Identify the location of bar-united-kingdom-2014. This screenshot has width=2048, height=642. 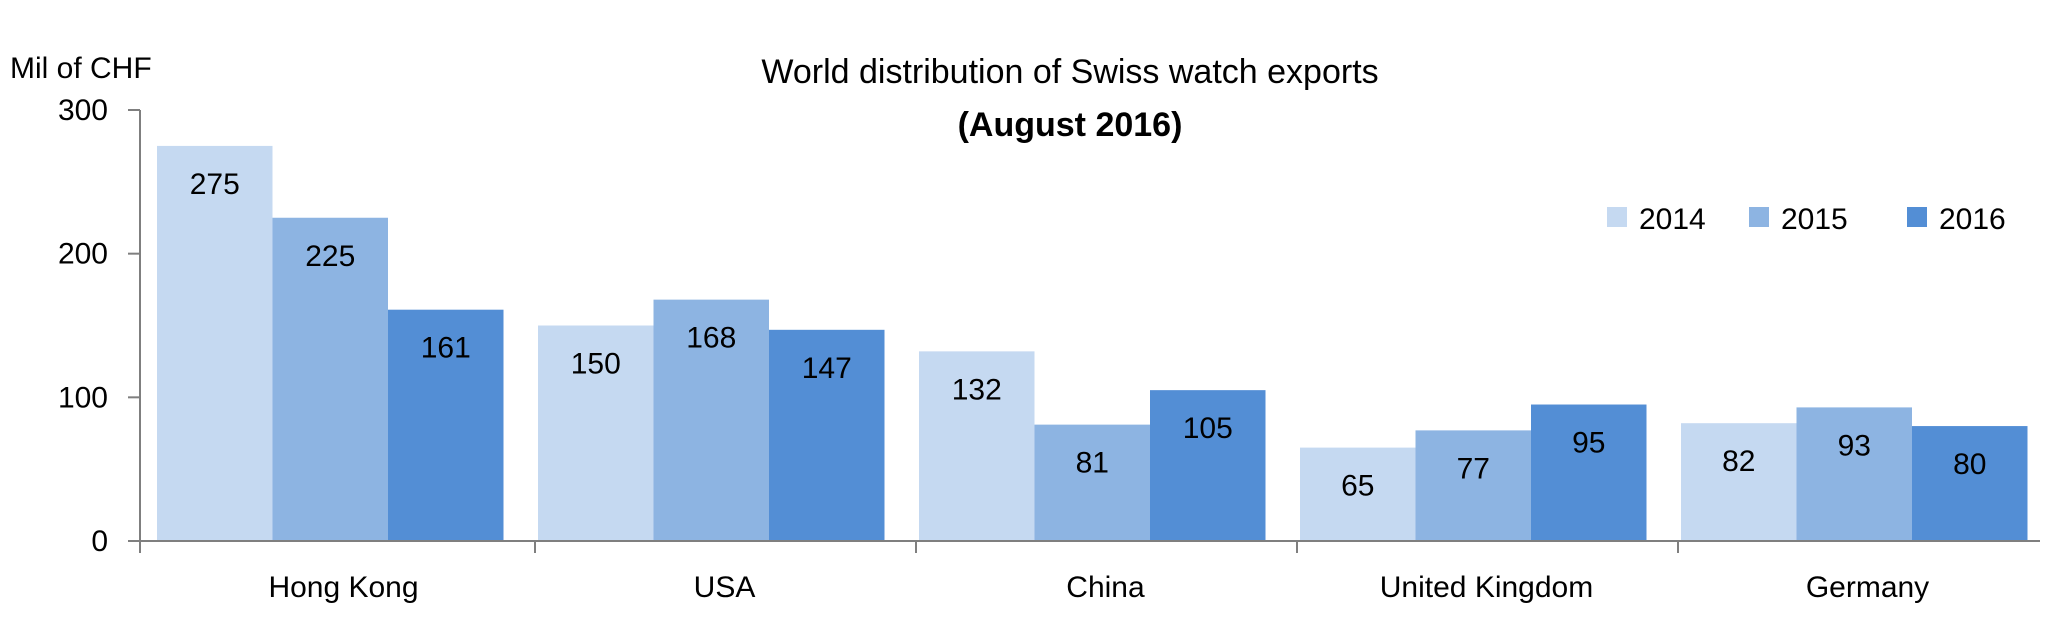
(1358, 494).